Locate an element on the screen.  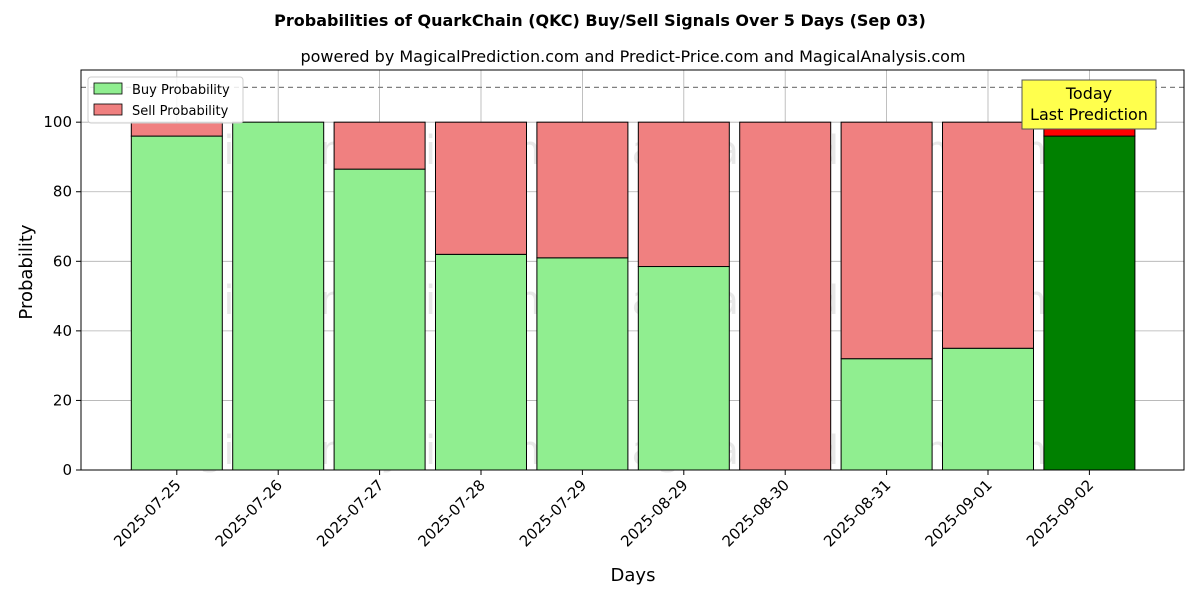
y-axis-label: Probability is located at coordinates (26, 271).